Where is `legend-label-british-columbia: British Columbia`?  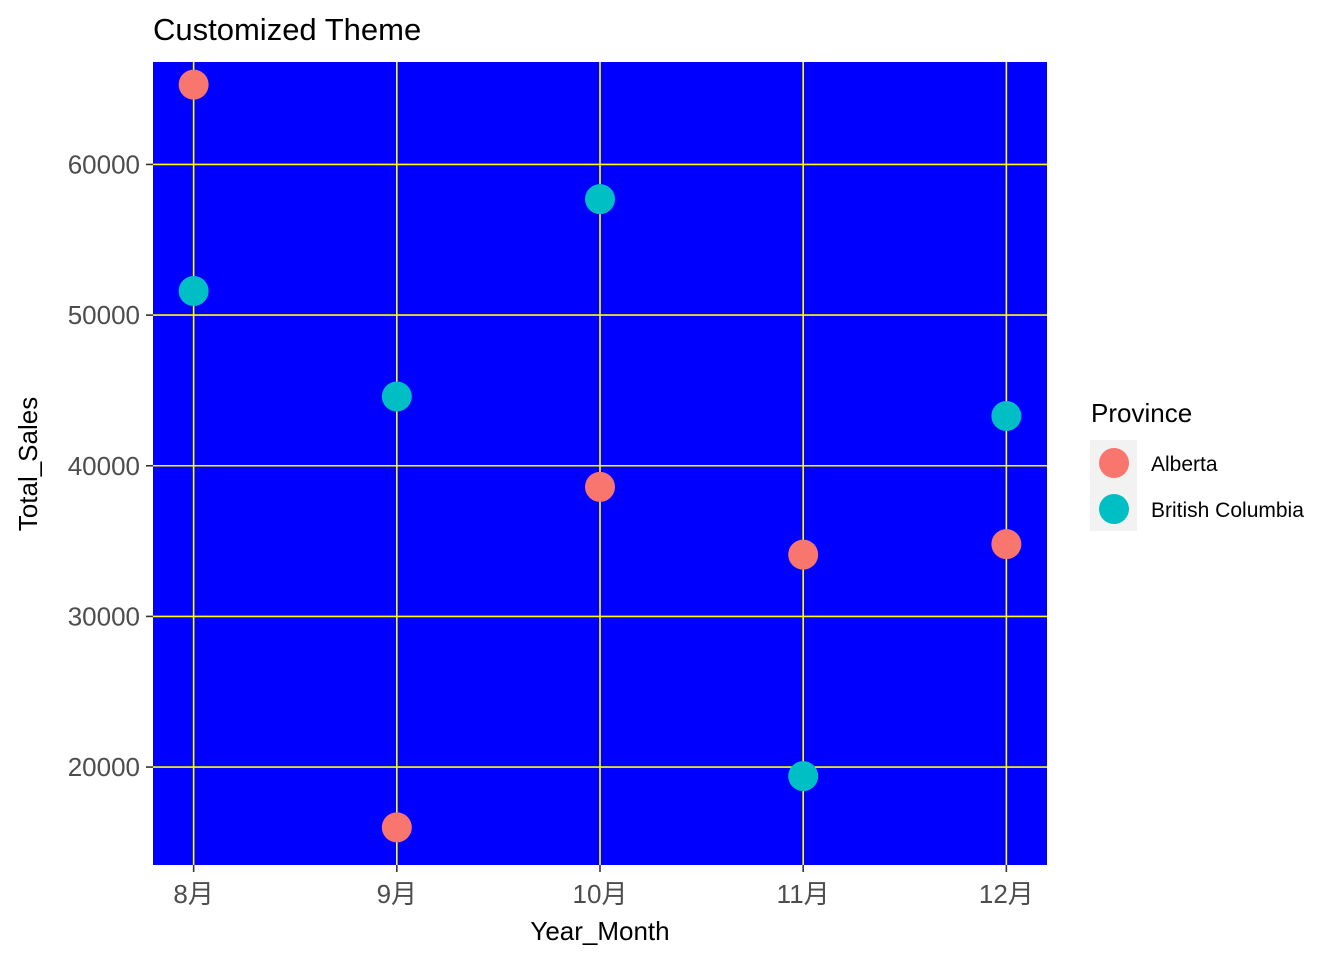
legend-label-british-columbia: British Columbia is located at coordinates (1227, 510).